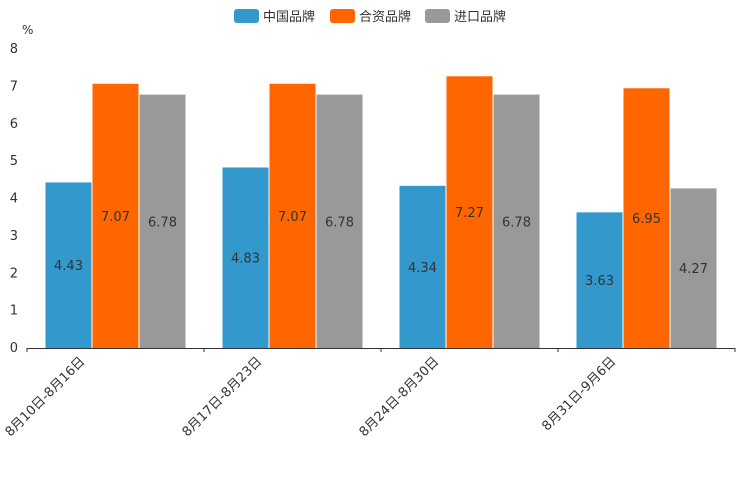  What do you see at coordinates (14, 348) in the screenshot?
I see `y-tick-label: 0` at bounding box center [14, 348].